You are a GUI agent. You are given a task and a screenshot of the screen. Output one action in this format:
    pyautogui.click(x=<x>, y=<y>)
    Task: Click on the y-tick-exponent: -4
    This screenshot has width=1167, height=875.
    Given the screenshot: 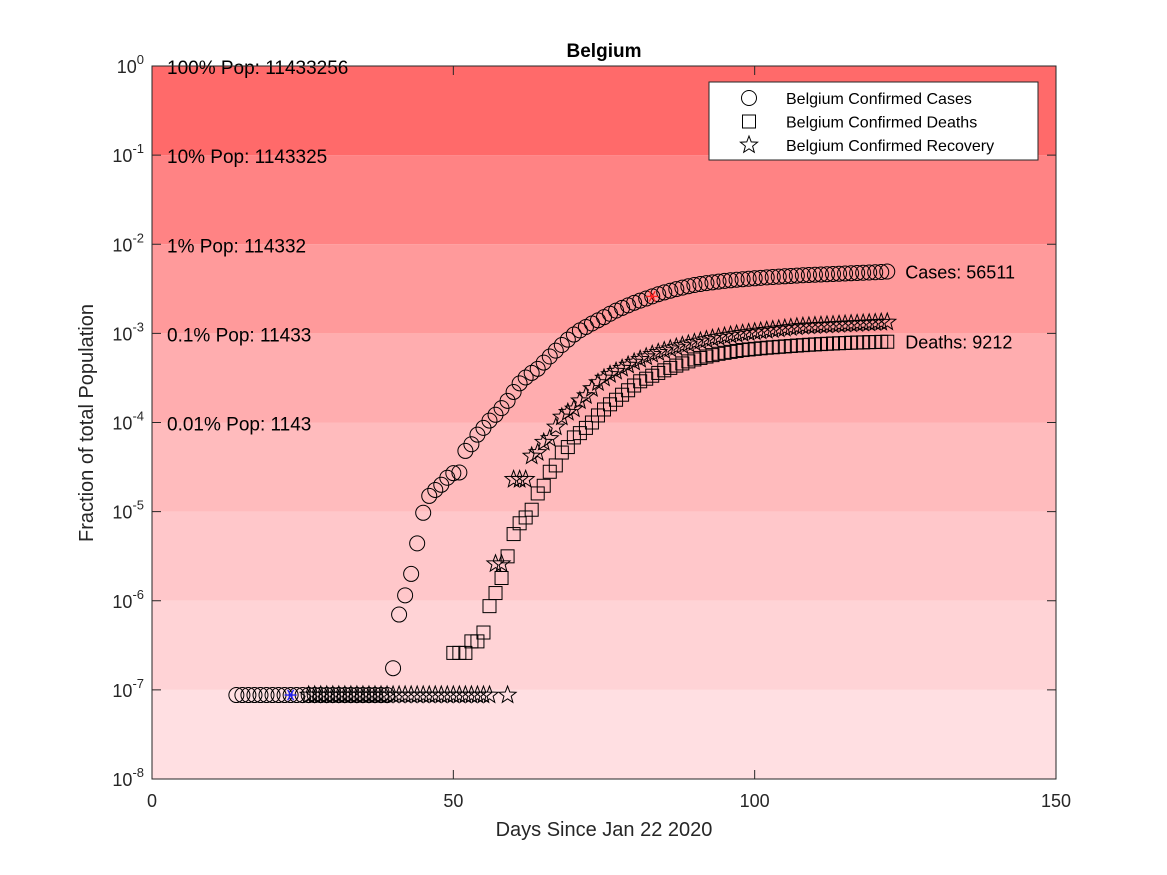 What is the action you would take?
    pyautogui.click(x=138, y=416)
    